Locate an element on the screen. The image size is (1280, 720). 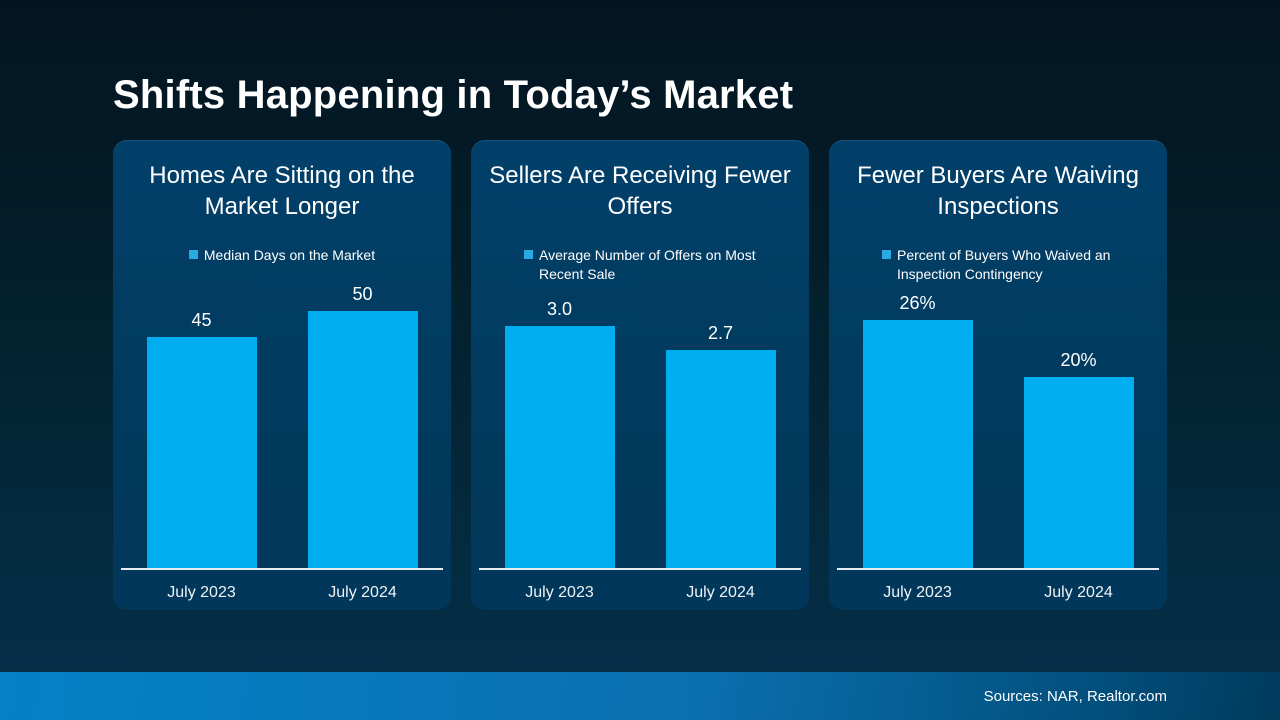
bar-value-label: 50 is located at coordinates (362, 294).